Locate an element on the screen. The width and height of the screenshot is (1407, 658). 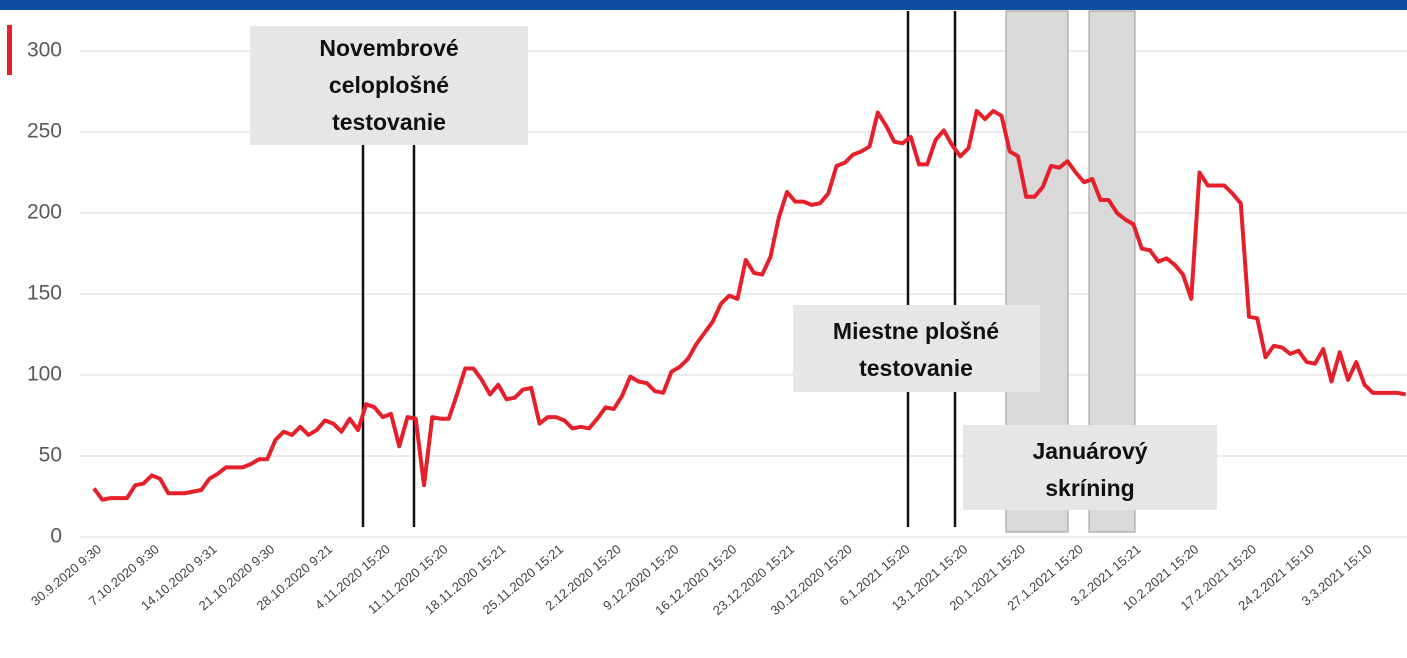
annotation-text: Miestne plošné is located at coordinates (916, 331).